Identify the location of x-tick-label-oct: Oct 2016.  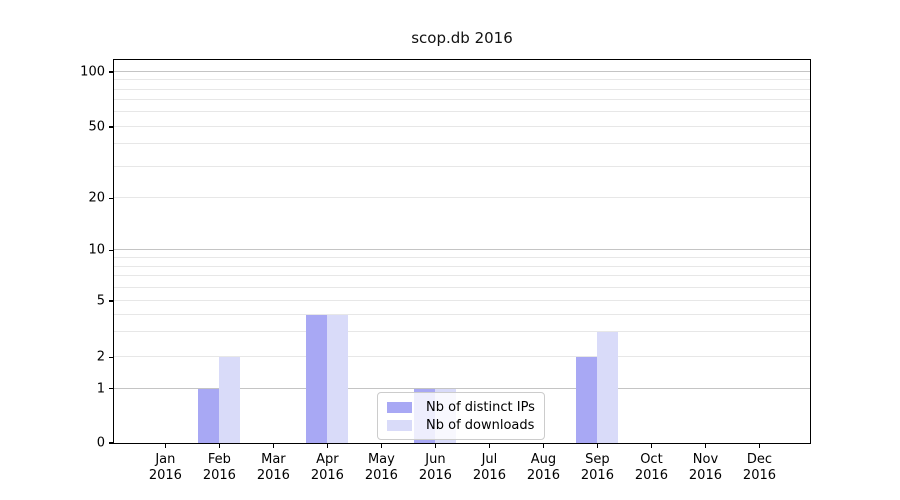
(651, 468).